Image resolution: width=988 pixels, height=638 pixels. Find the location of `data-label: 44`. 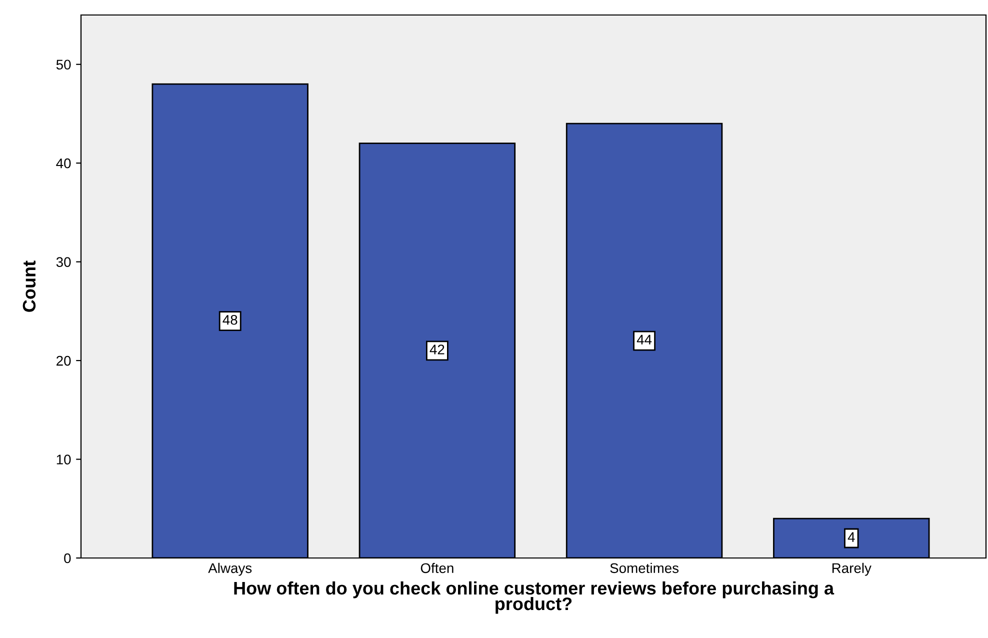

data-label: 44 is located at coordinates (644, 339).